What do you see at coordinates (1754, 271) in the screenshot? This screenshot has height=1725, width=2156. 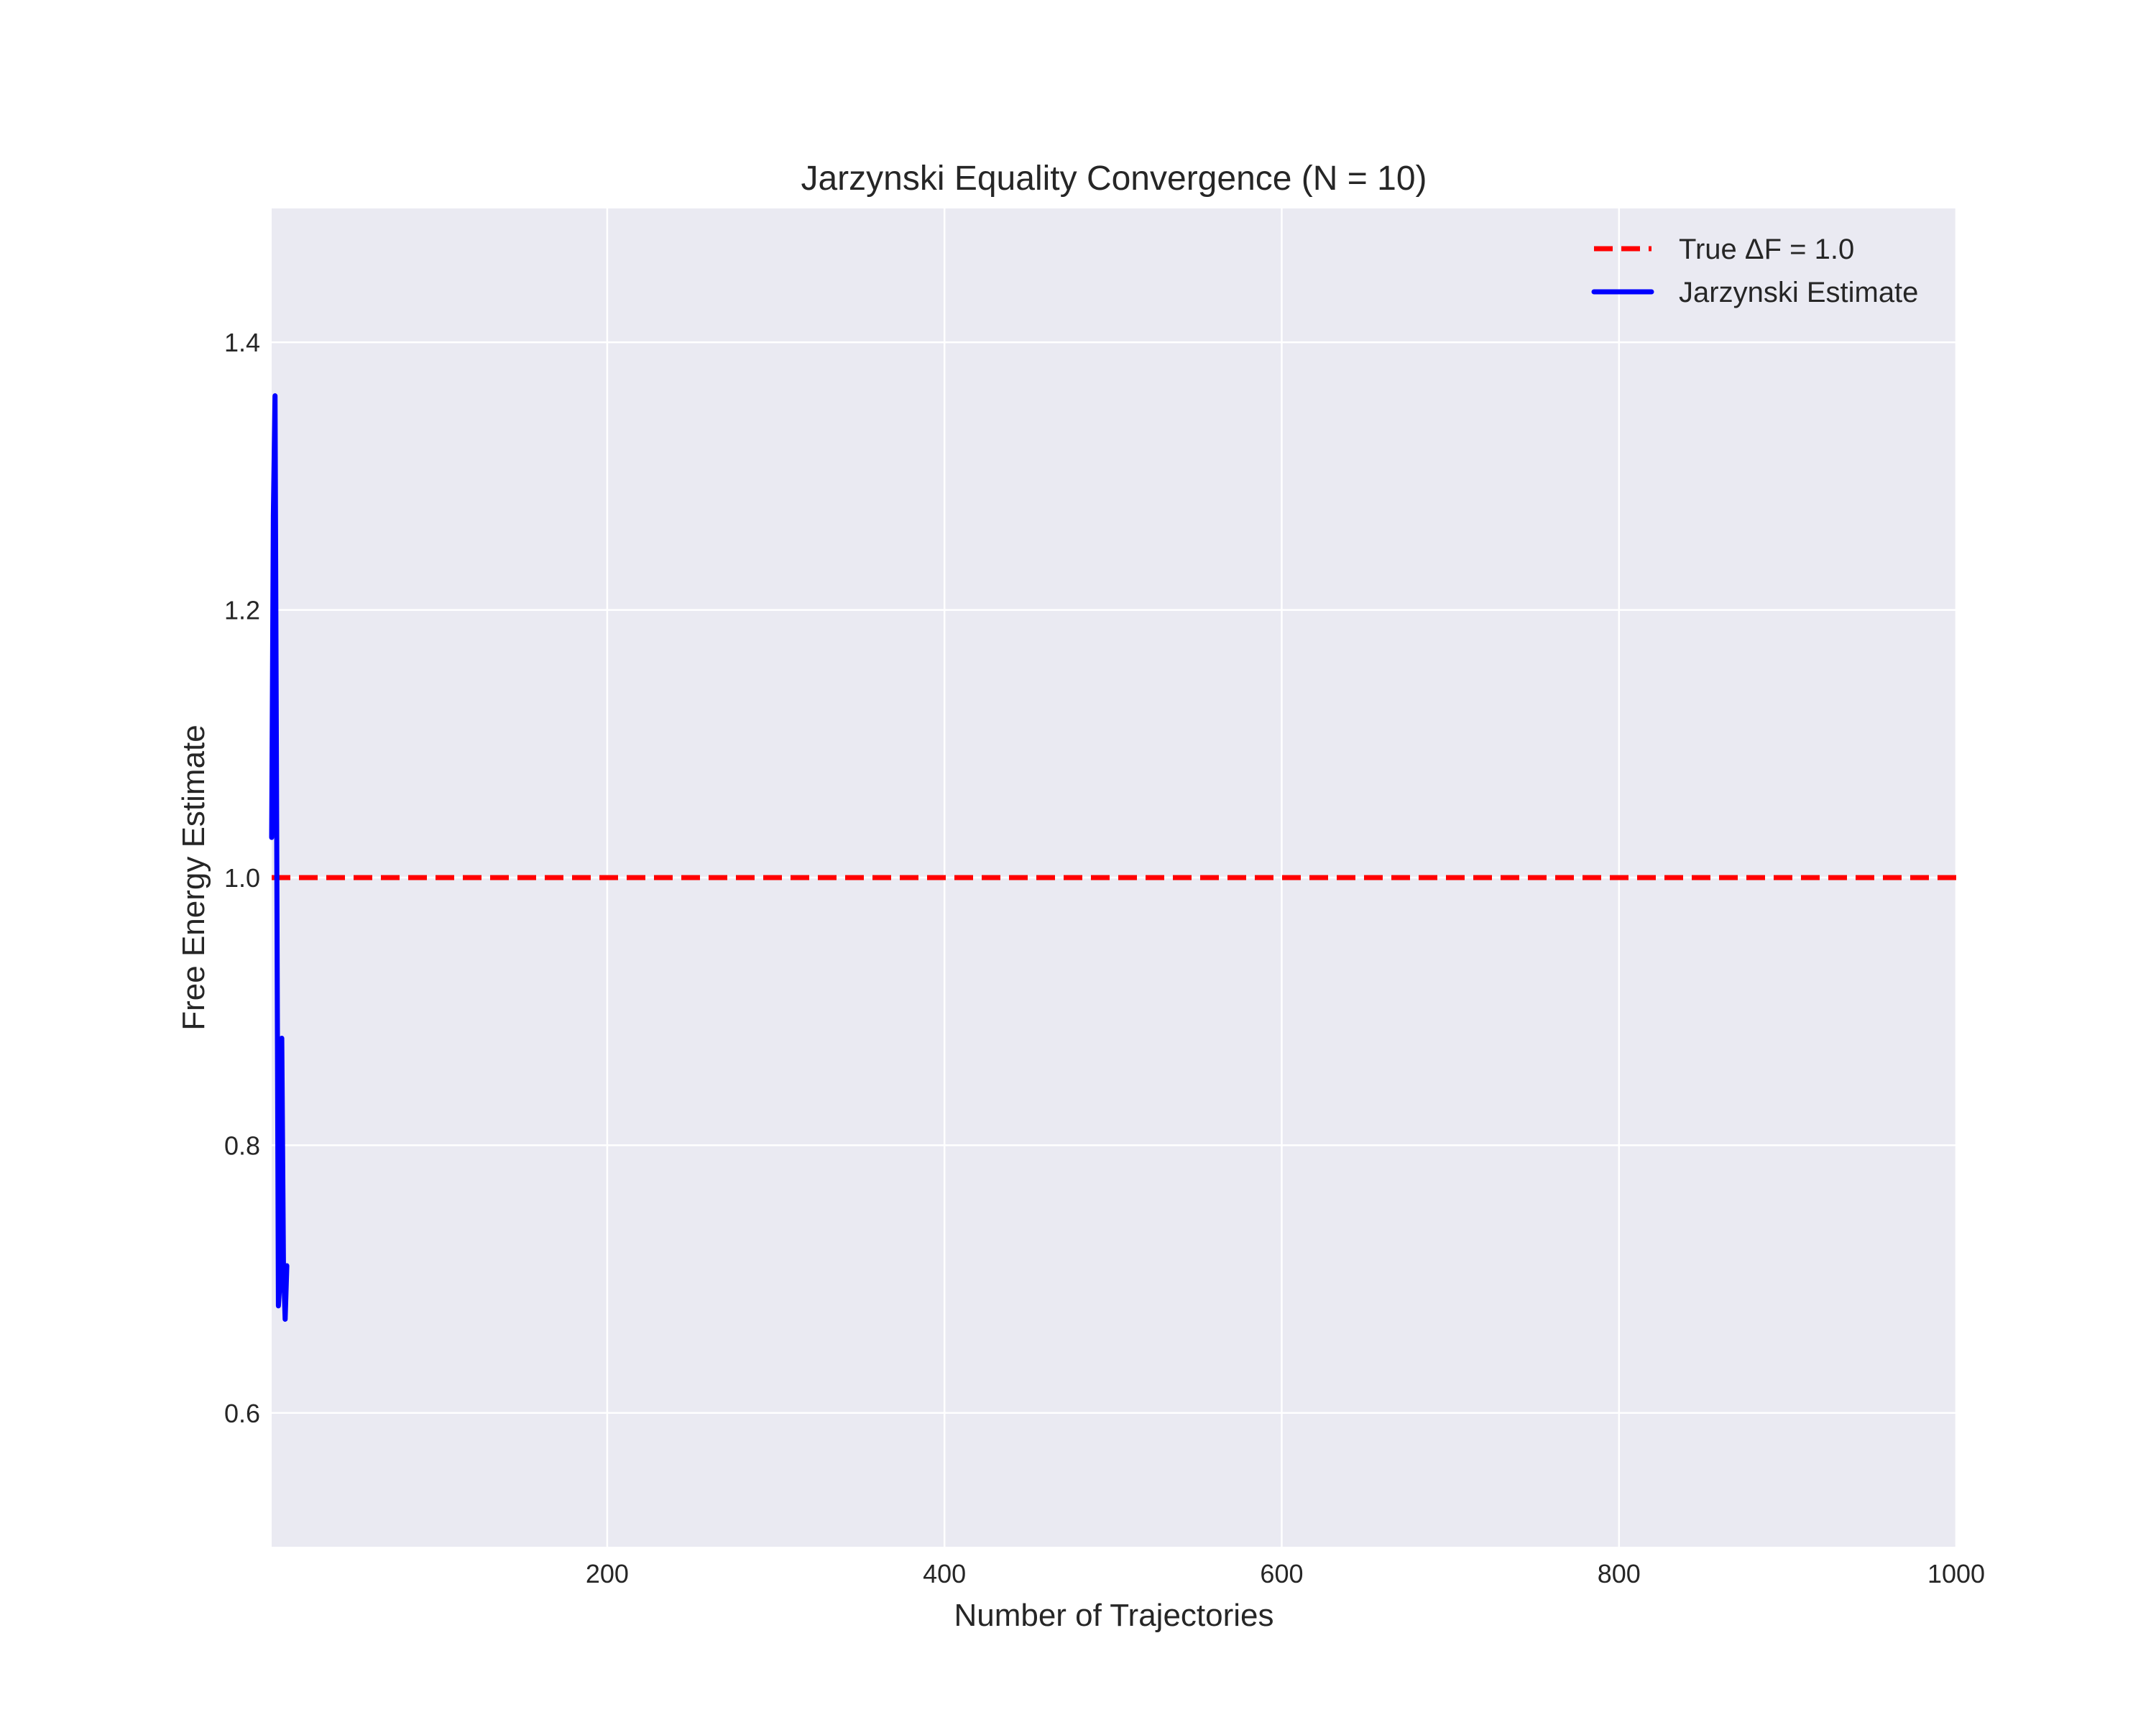 I see `legend: True ΔF = 1.0 Jarzynski Estimate` at bounding box center [1754, 271].